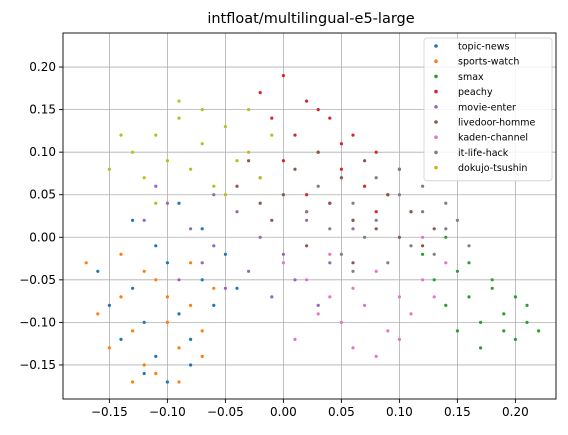  Describe the element at coordinates (483, 47) in the screenshot. I see `legend-label: topic-news` at that location.